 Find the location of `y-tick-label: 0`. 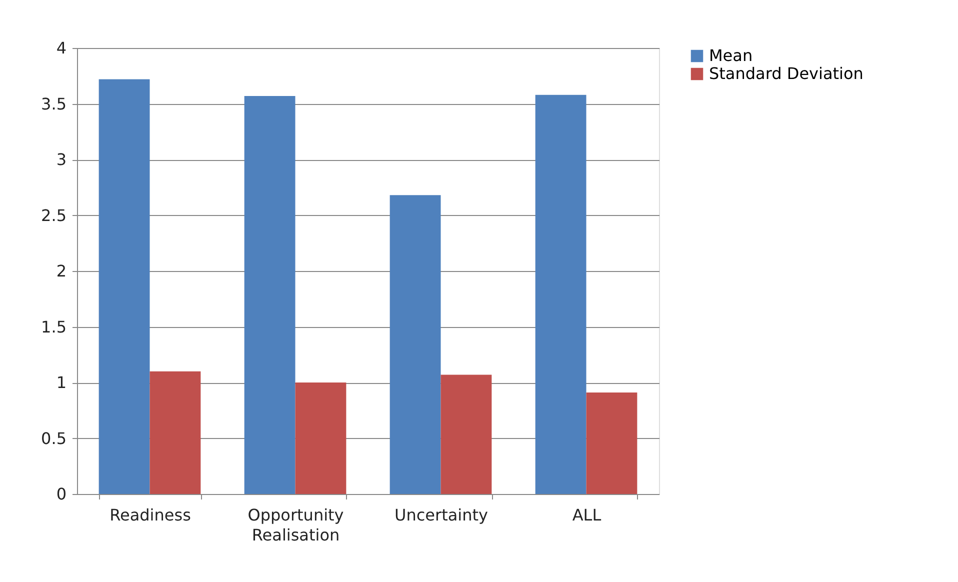

y-tick-label: 0 is located at coordinates (61, 494).